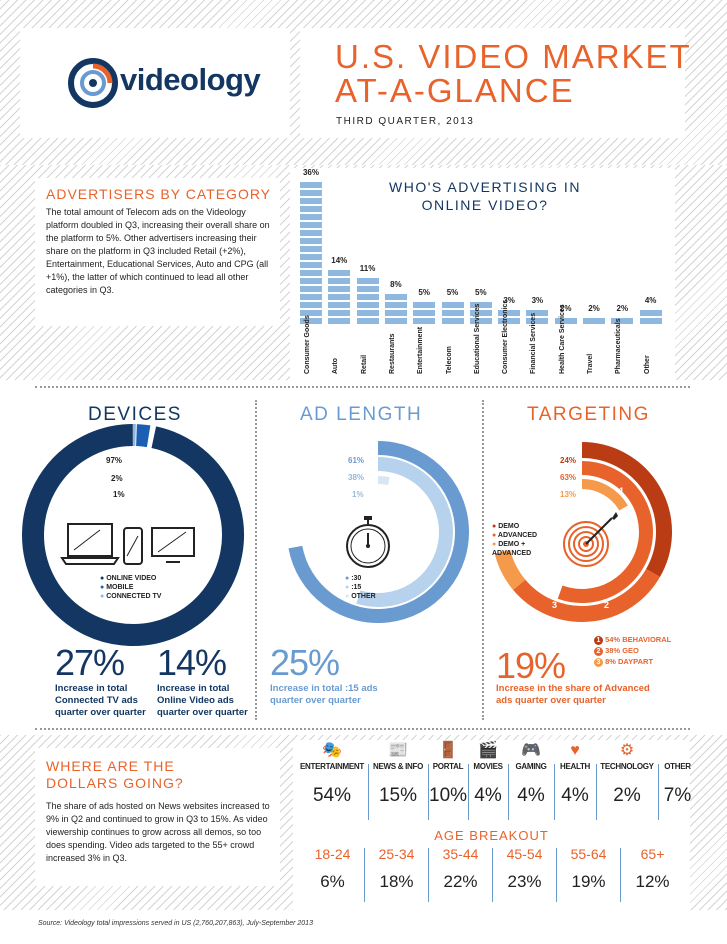 The height and width of the screenshot is (944, 727). What do you see at coordinates (364, 875) in the screenshot?
I see `age-divider` at bounding box center [364, 875].